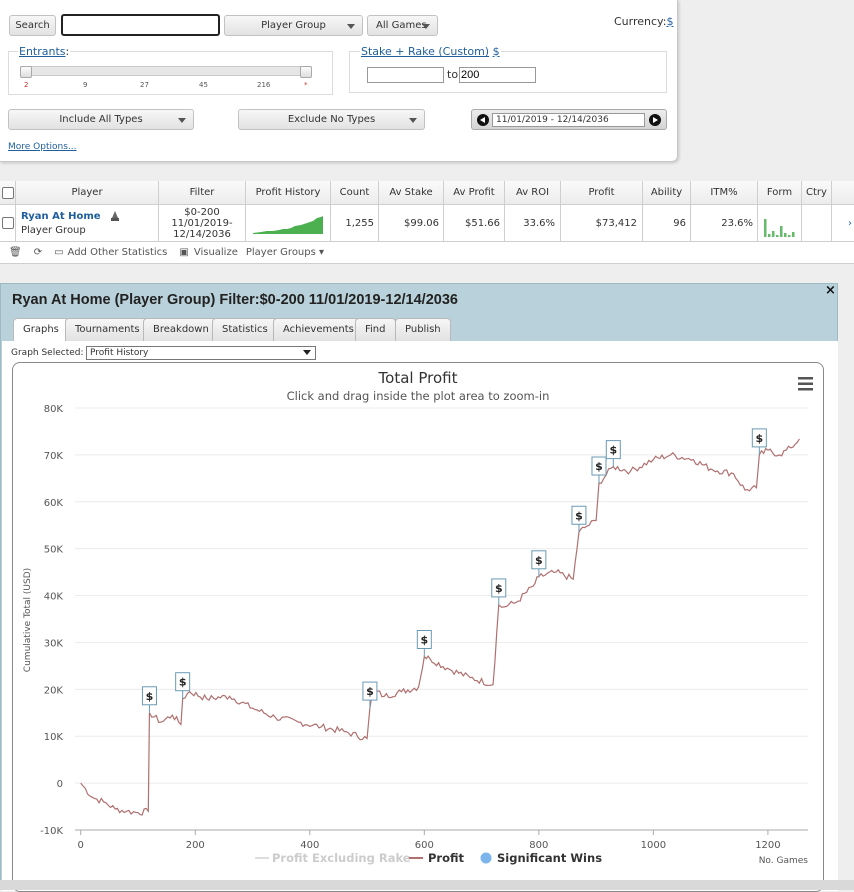  Describe the element at coordinates (26, 72) in the screenshot. I see `entrants-slider-min-handle` at that location.